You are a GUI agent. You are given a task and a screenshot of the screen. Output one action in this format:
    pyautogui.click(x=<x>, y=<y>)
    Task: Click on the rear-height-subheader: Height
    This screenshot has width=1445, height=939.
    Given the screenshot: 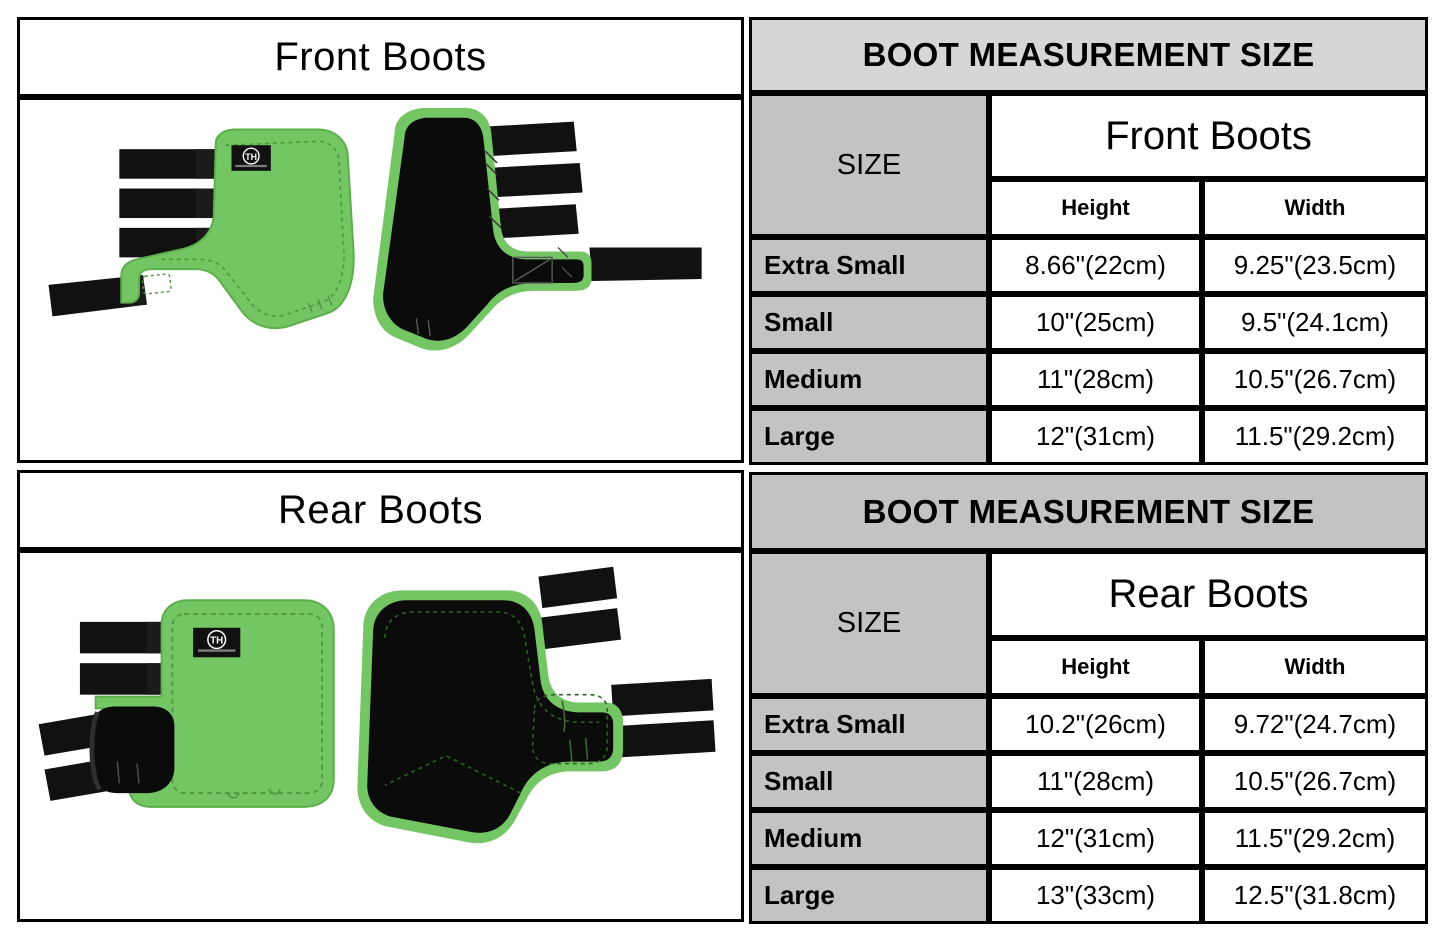 What is the action you would take?
    pyautogui.click(x=1095, y=667)
    